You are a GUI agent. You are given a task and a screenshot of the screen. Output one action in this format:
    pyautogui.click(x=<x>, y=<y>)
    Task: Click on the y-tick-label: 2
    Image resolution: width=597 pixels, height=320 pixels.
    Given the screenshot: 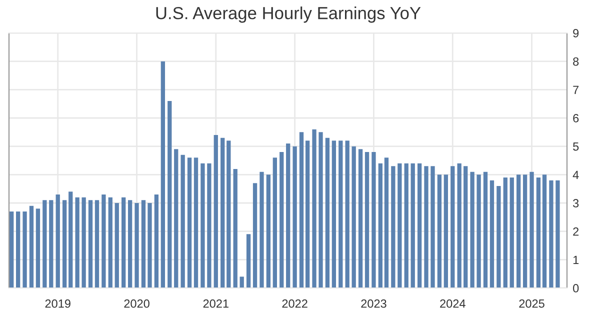 What is the action you would take?
    pyautogui.click(x=576, y=231)
    